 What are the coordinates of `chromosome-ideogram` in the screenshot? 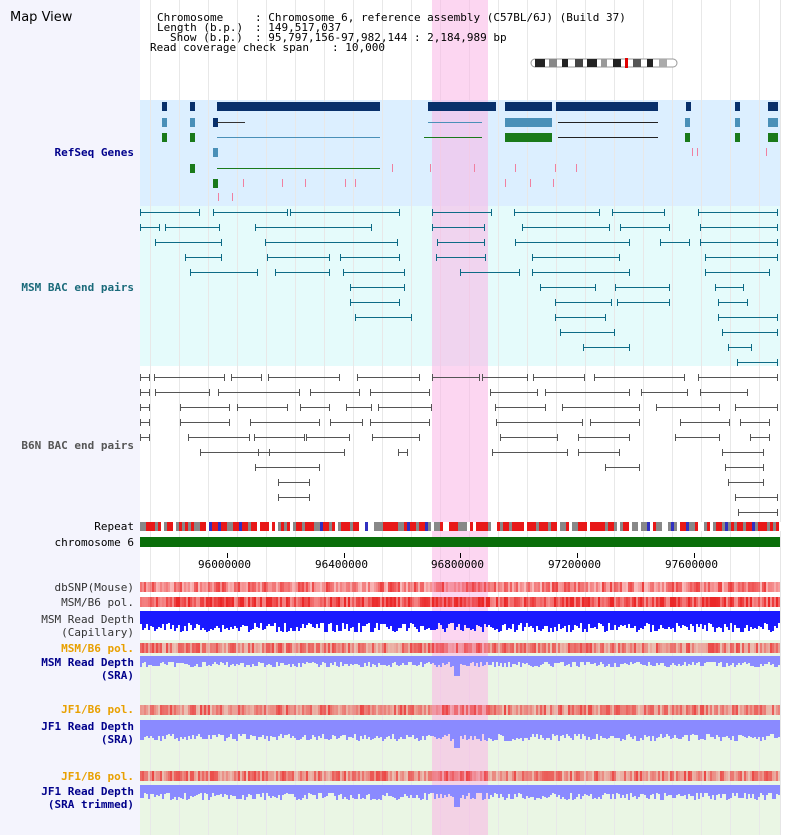 It's located at (604, 60).